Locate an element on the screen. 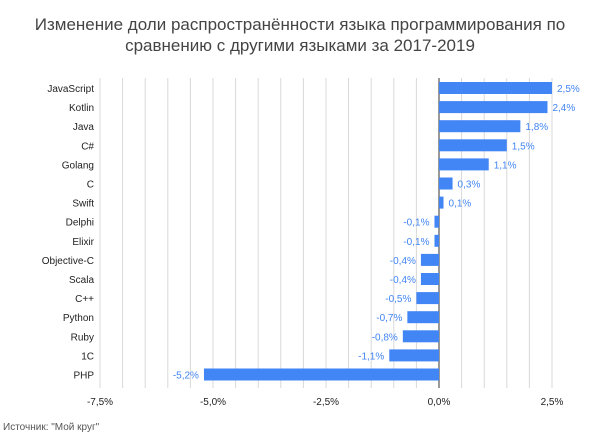 The height and width of the screenshot is (438, 600). category-label: Java is located at coordinates (84, 127).